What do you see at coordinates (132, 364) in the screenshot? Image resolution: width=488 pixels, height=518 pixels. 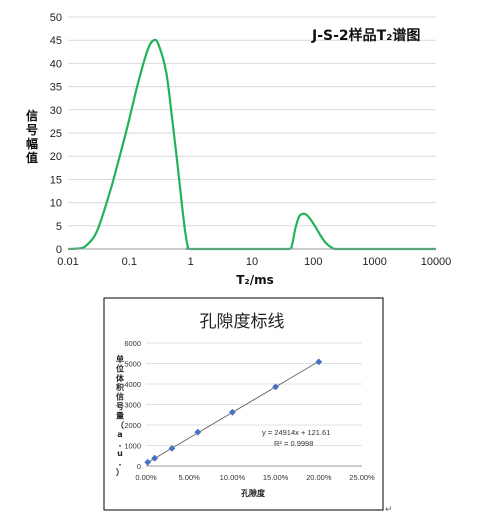 I see `calibration-y-tick-label: 5000` at bounding box center [132, 364].